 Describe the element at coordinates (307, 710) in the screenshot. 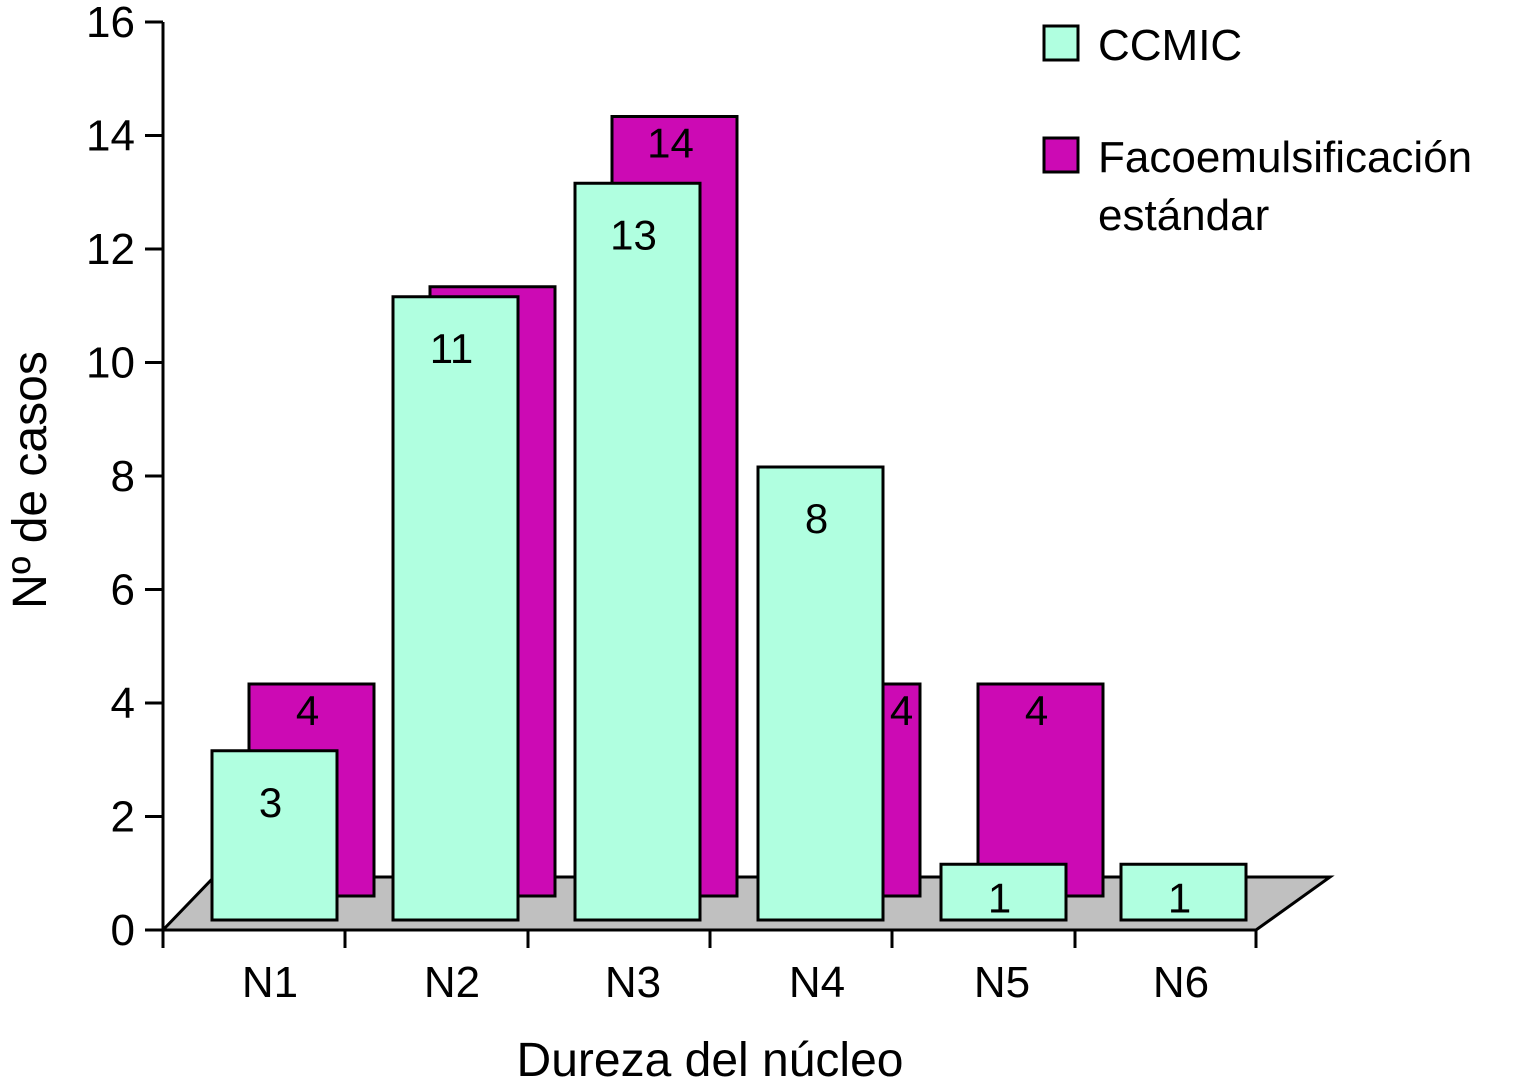

I see `data-label-facoemulsificacion-estandar-n1: 4` at that location.